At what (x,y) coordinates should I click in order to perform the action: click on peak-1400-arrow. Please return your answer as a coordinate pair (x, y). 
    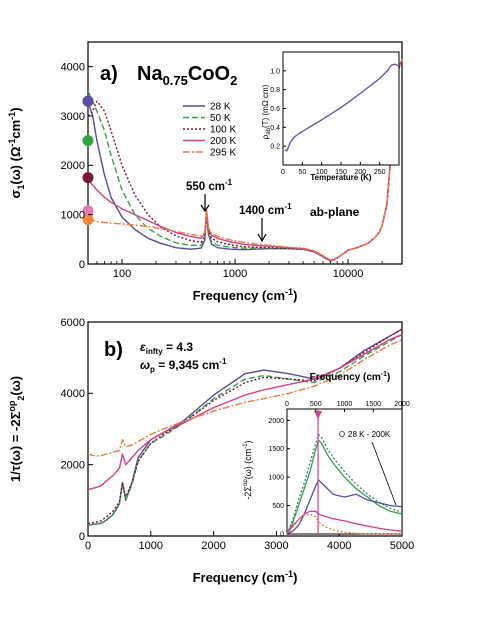
    Looking at the image, I should click on (262, 230).